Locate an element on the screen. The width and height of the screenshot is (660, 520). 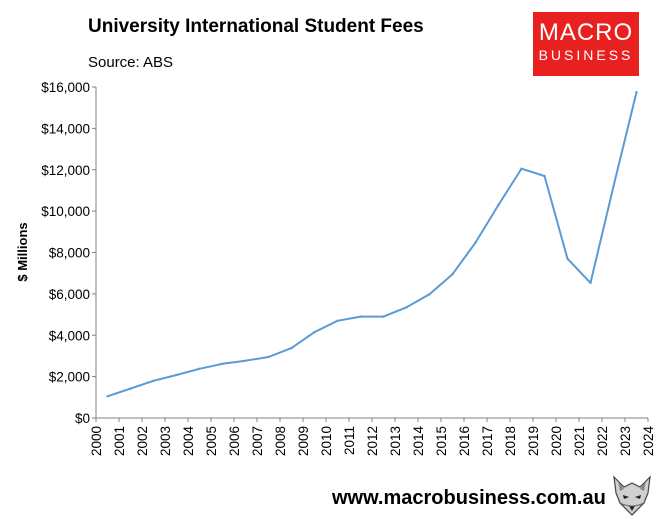
logo-line-2: BUSINESS is located at coordinates (586, 55).